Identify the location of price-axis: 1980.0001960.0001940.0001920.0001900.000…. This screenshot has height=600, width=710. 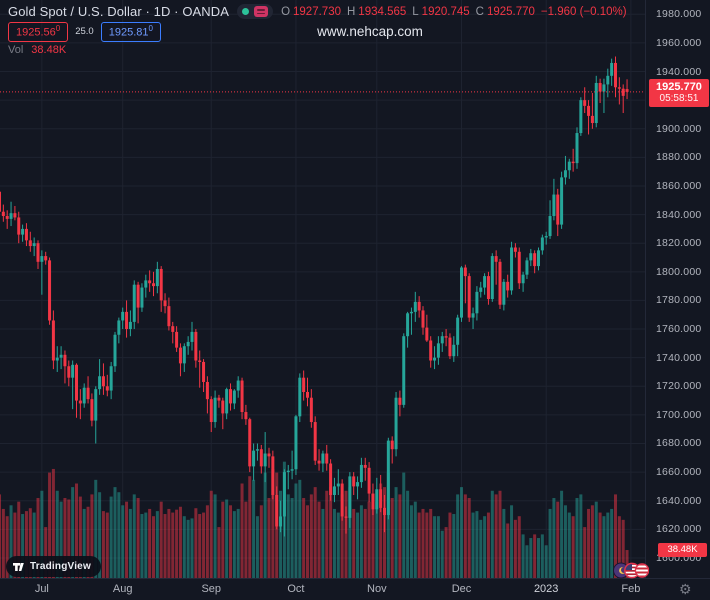
(677, 289).